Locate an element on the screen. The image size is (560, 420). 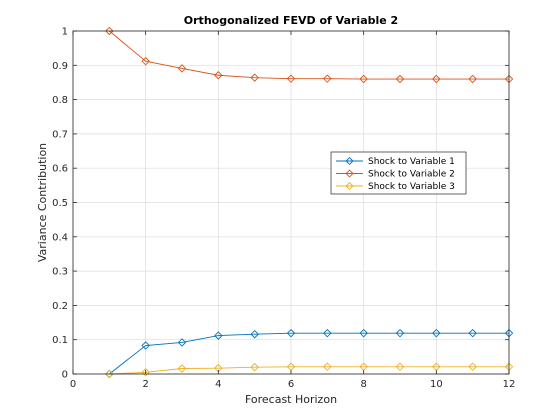
y-tick-label: 0.4 is located at coordinates (60, 237).